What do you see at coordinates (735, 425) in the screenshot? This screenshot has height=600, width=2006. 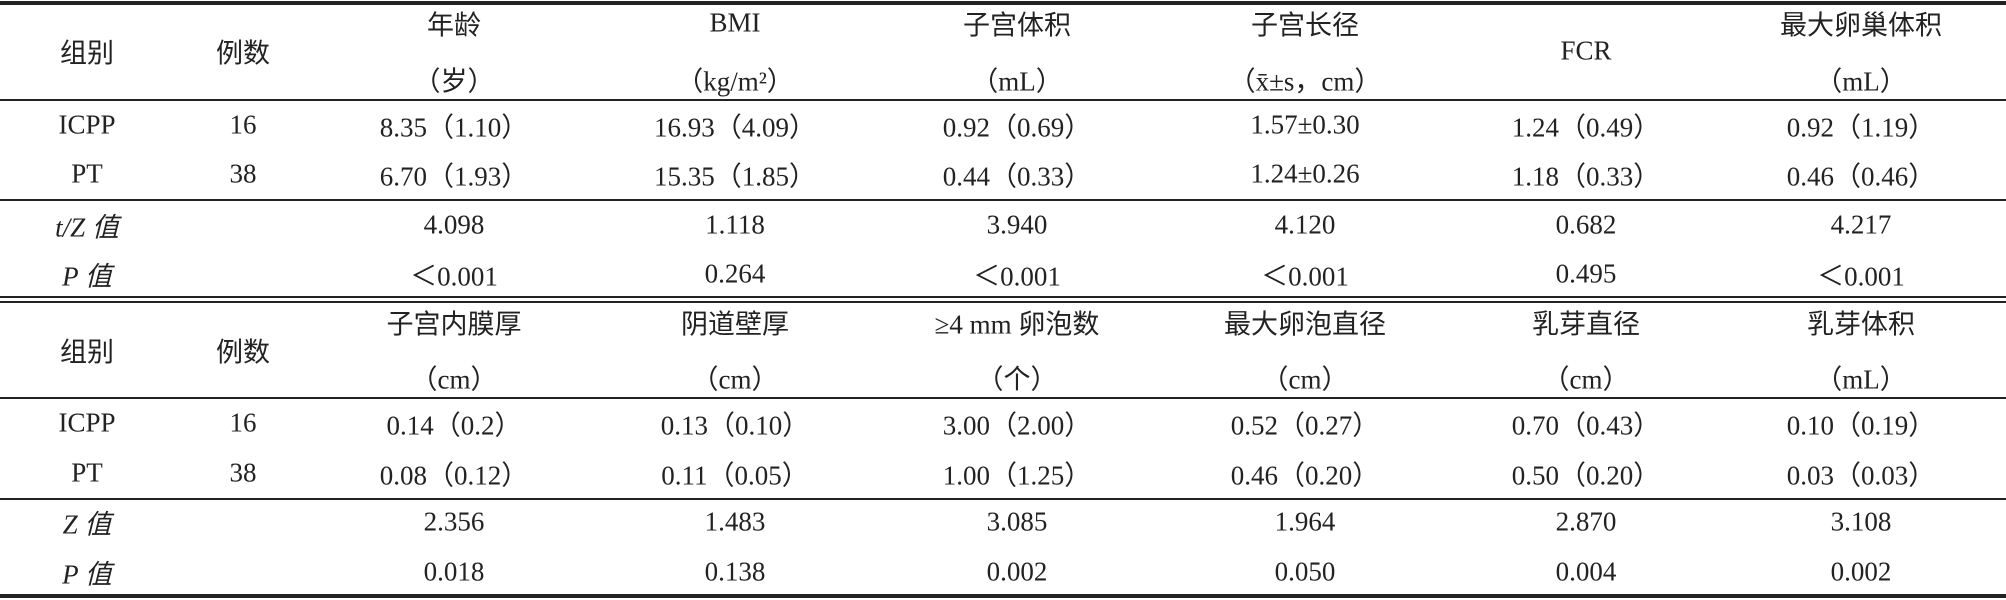 I see `cell: 0.13（0.10）` at bounding box center [735, 425].